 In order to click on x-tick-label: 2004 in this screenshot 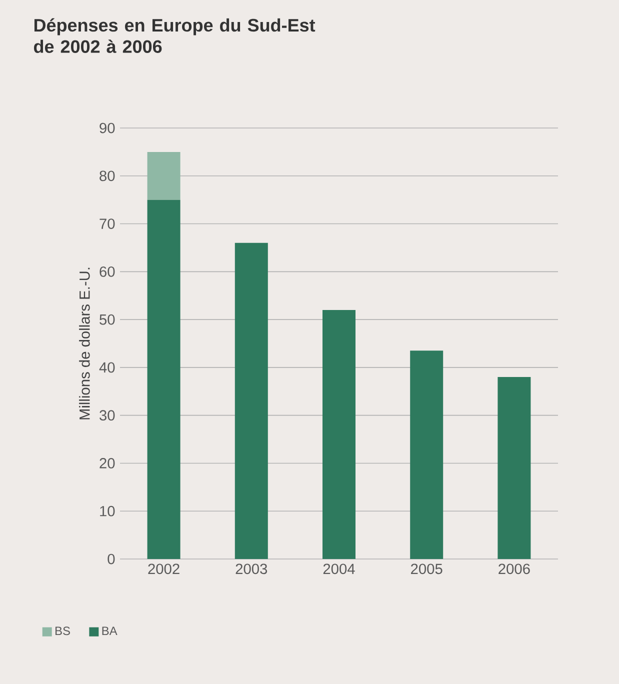, I will do `click(339, 569)`.